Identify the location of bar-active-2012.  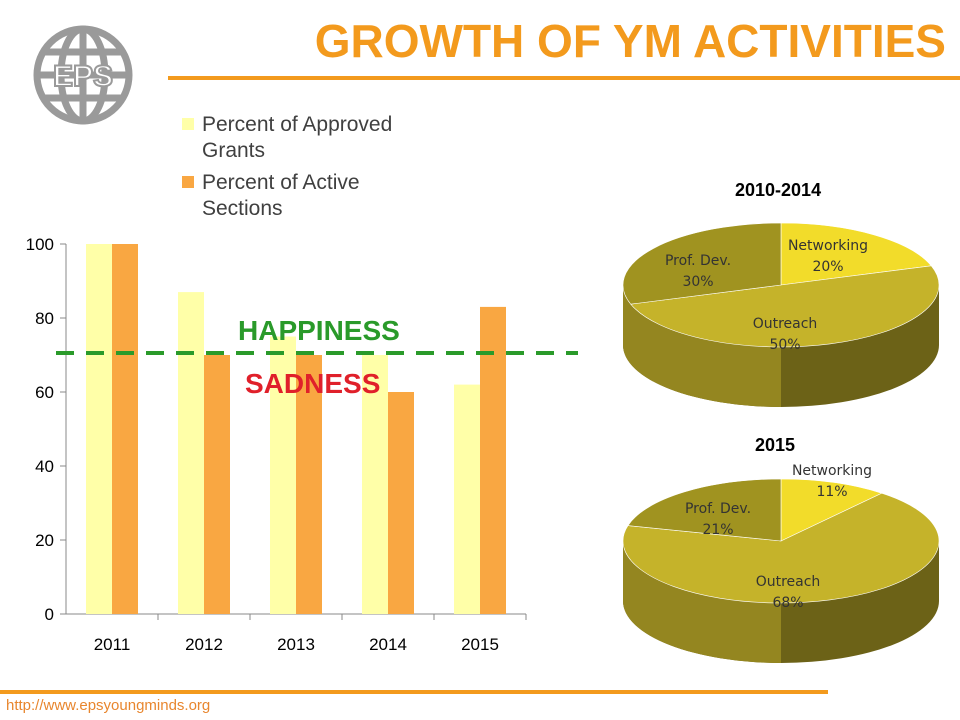
(217, 484).